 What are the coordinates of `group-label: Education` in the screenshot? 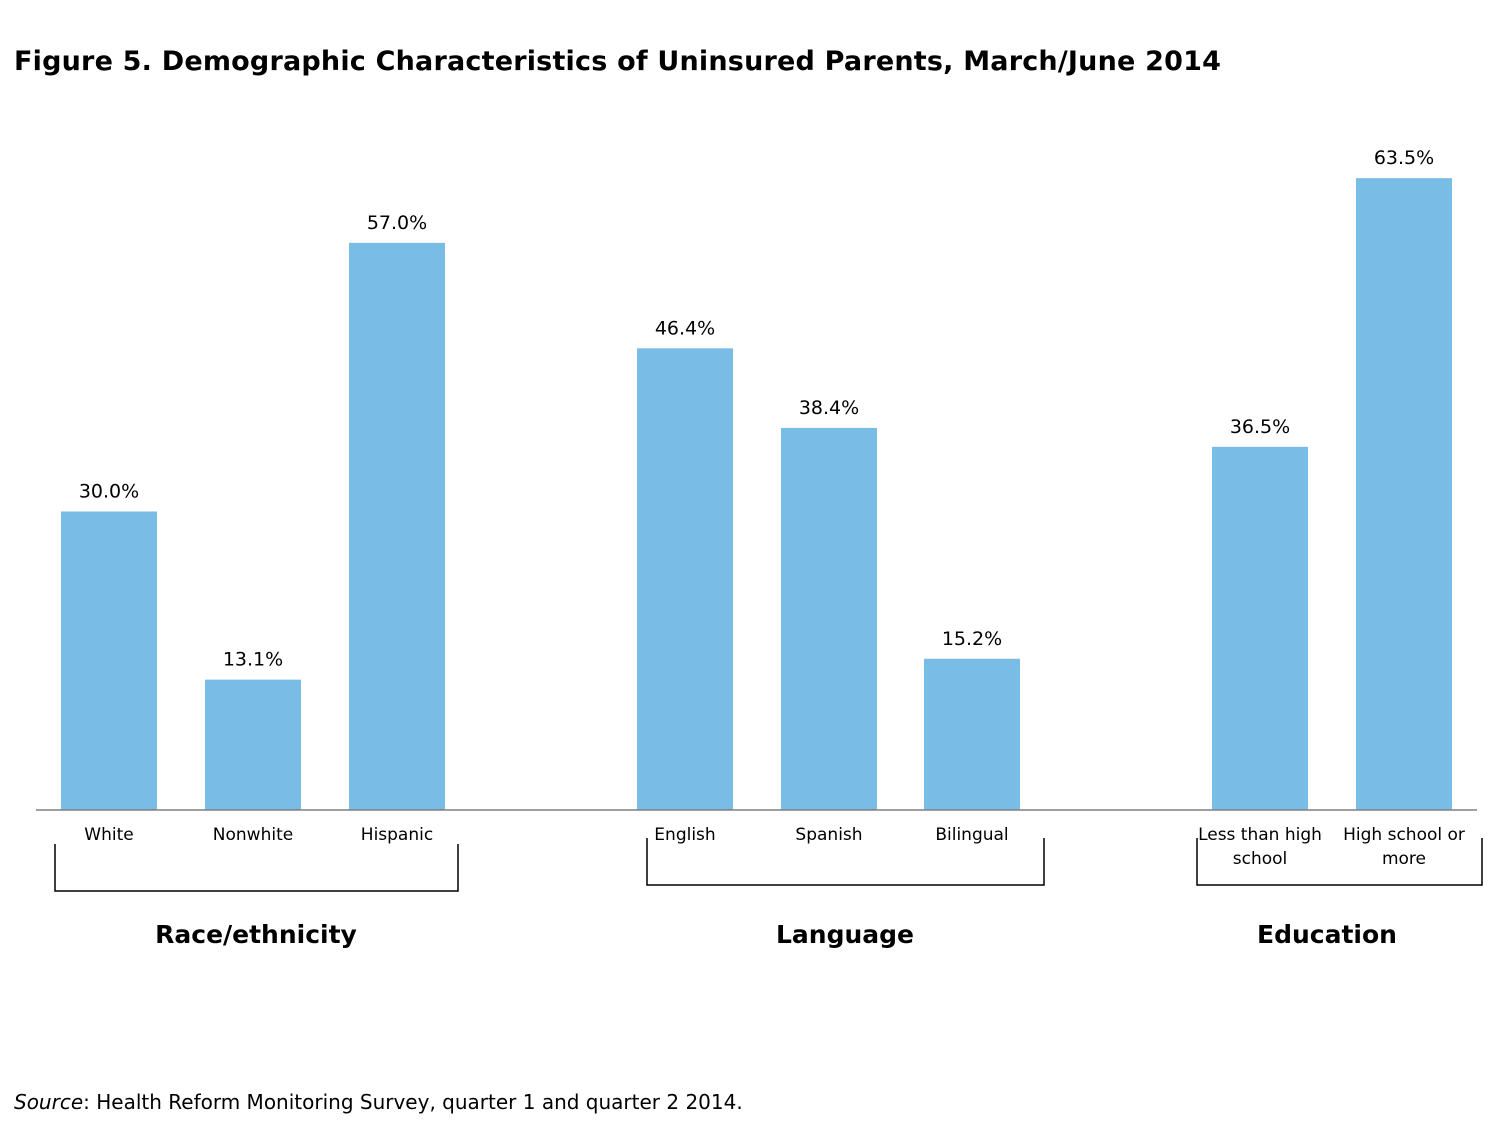 It's located at (1327, 934).